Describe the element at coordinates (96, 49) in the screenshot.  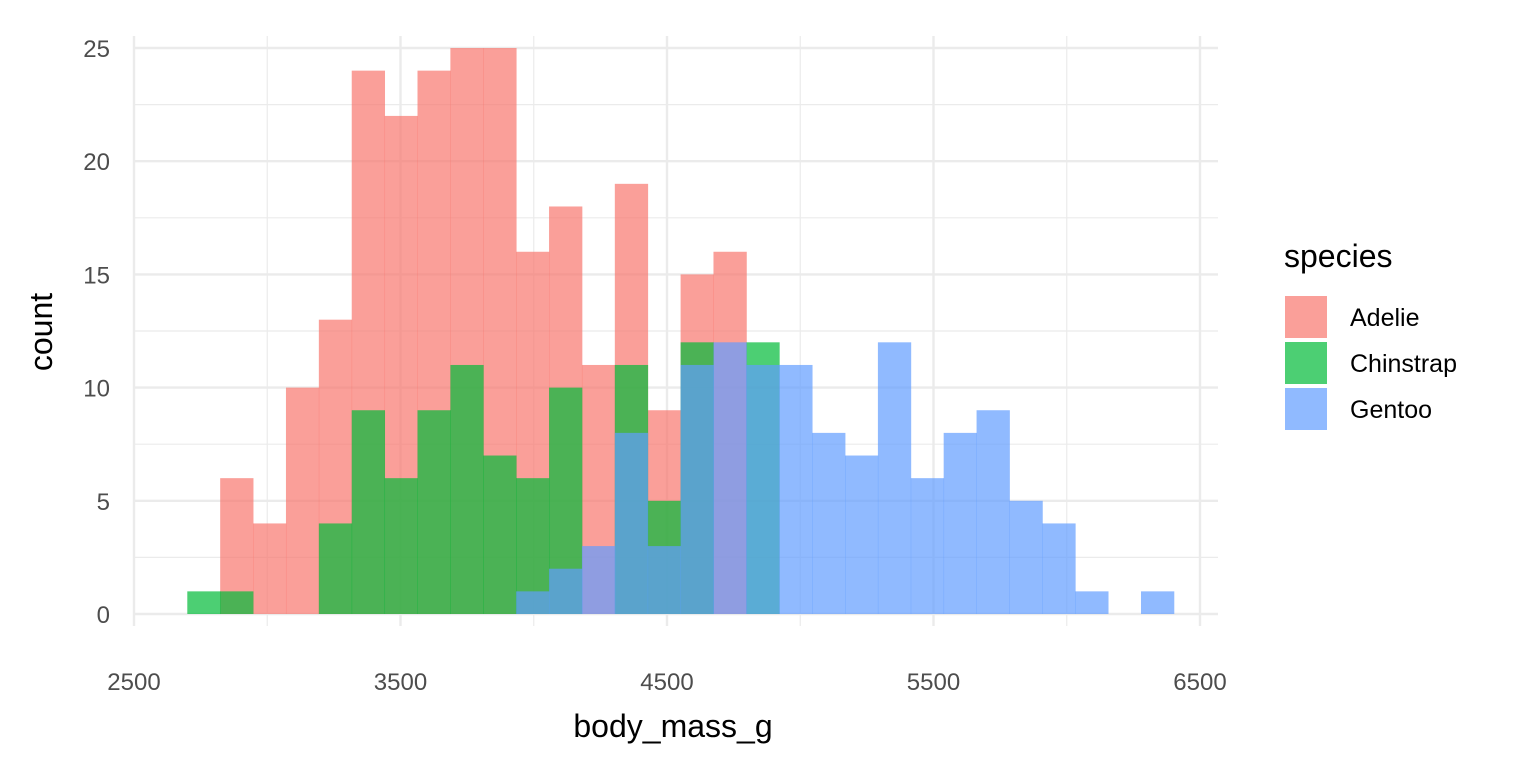
I see `y-tick-label: 25` at that location.